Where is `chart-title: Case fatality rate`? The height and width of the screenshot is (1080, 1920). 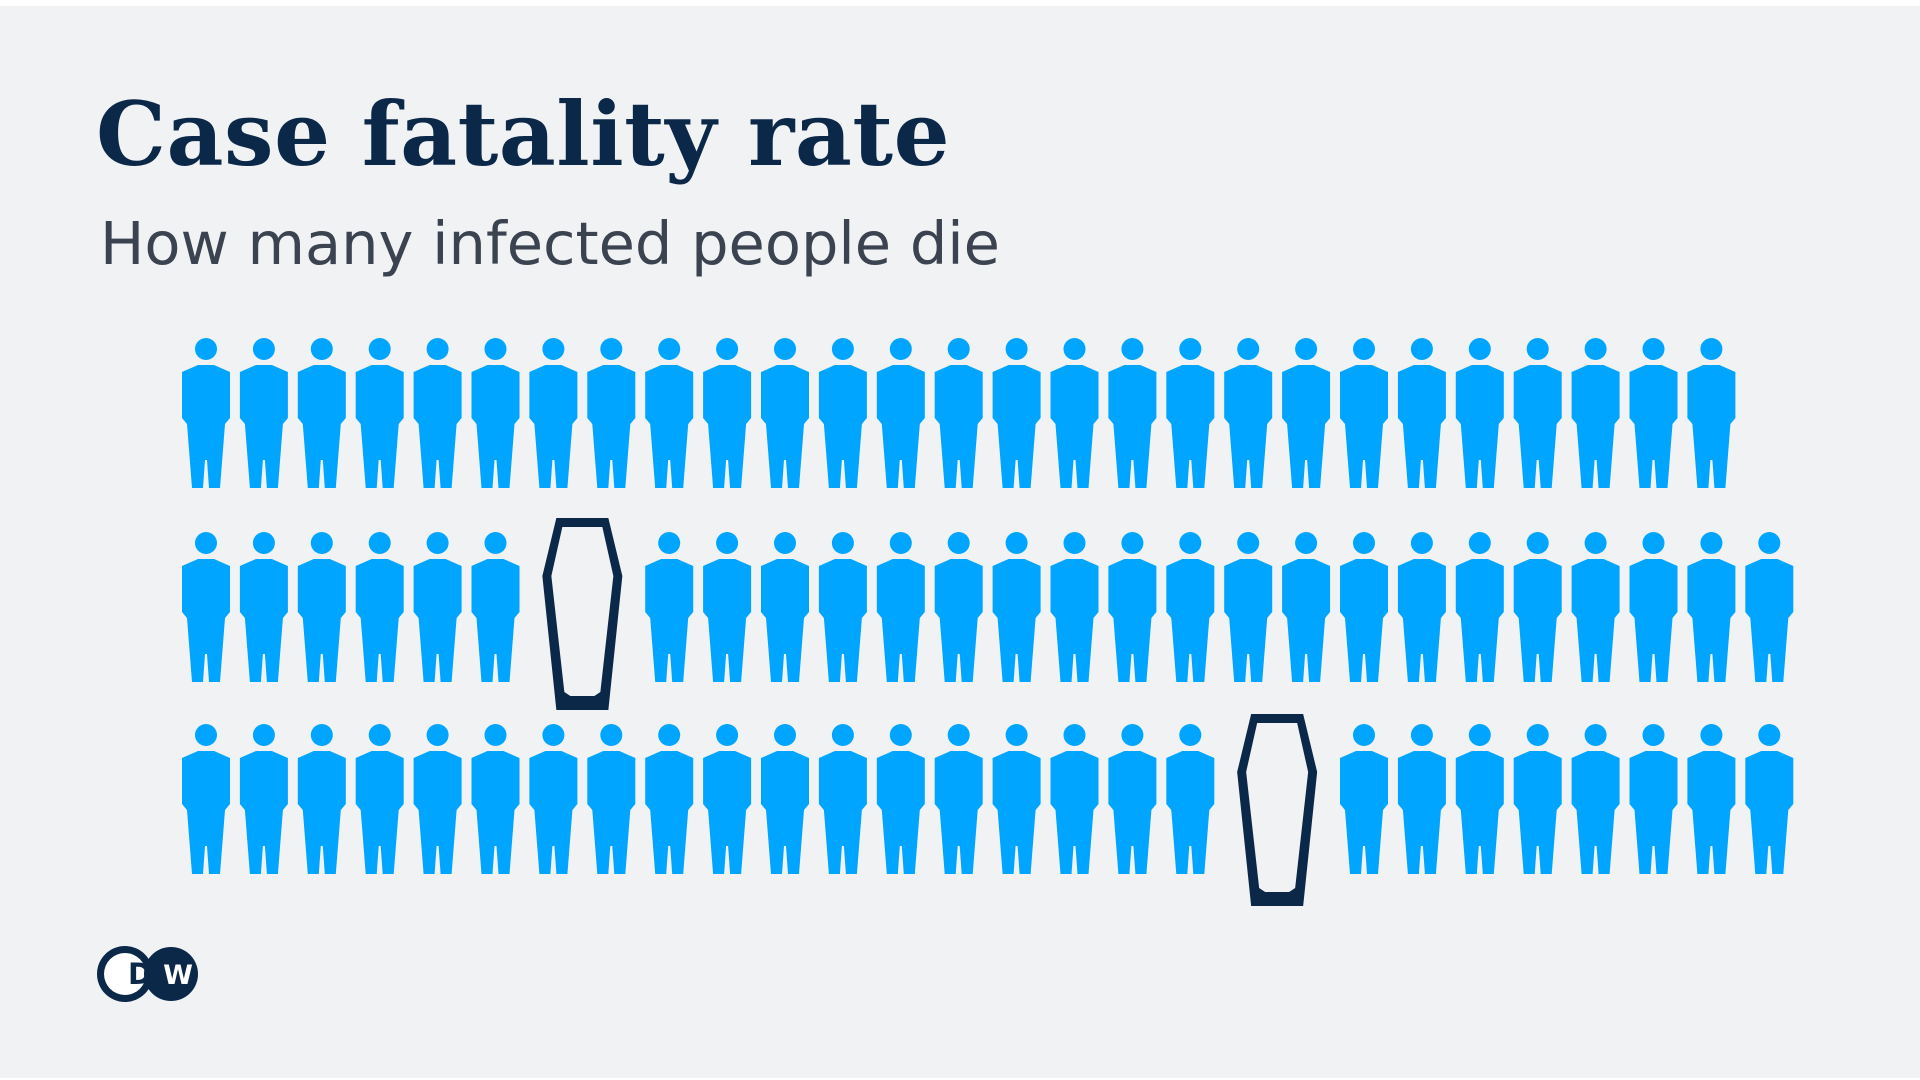 chart-title: Case fatality rate is located at coordinates (523, 134).